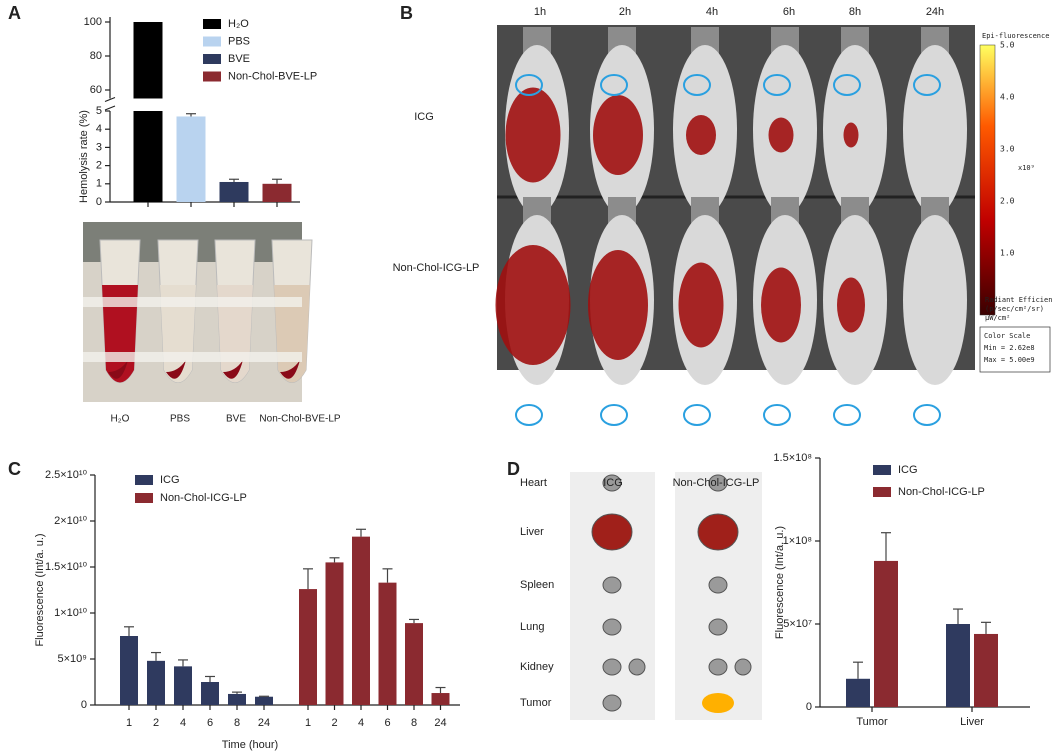  I want to click on column-label: Non-Chol-ICG-LP, so click(716, 483).